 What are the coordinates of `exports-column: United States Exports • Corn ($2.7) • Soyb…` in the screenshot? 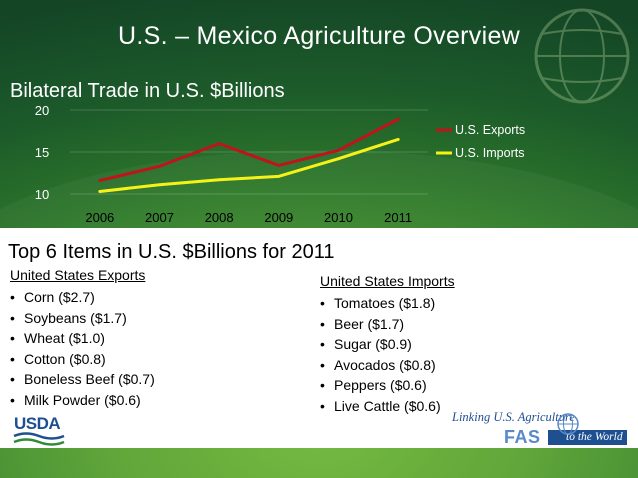 It's located at (82, 338).